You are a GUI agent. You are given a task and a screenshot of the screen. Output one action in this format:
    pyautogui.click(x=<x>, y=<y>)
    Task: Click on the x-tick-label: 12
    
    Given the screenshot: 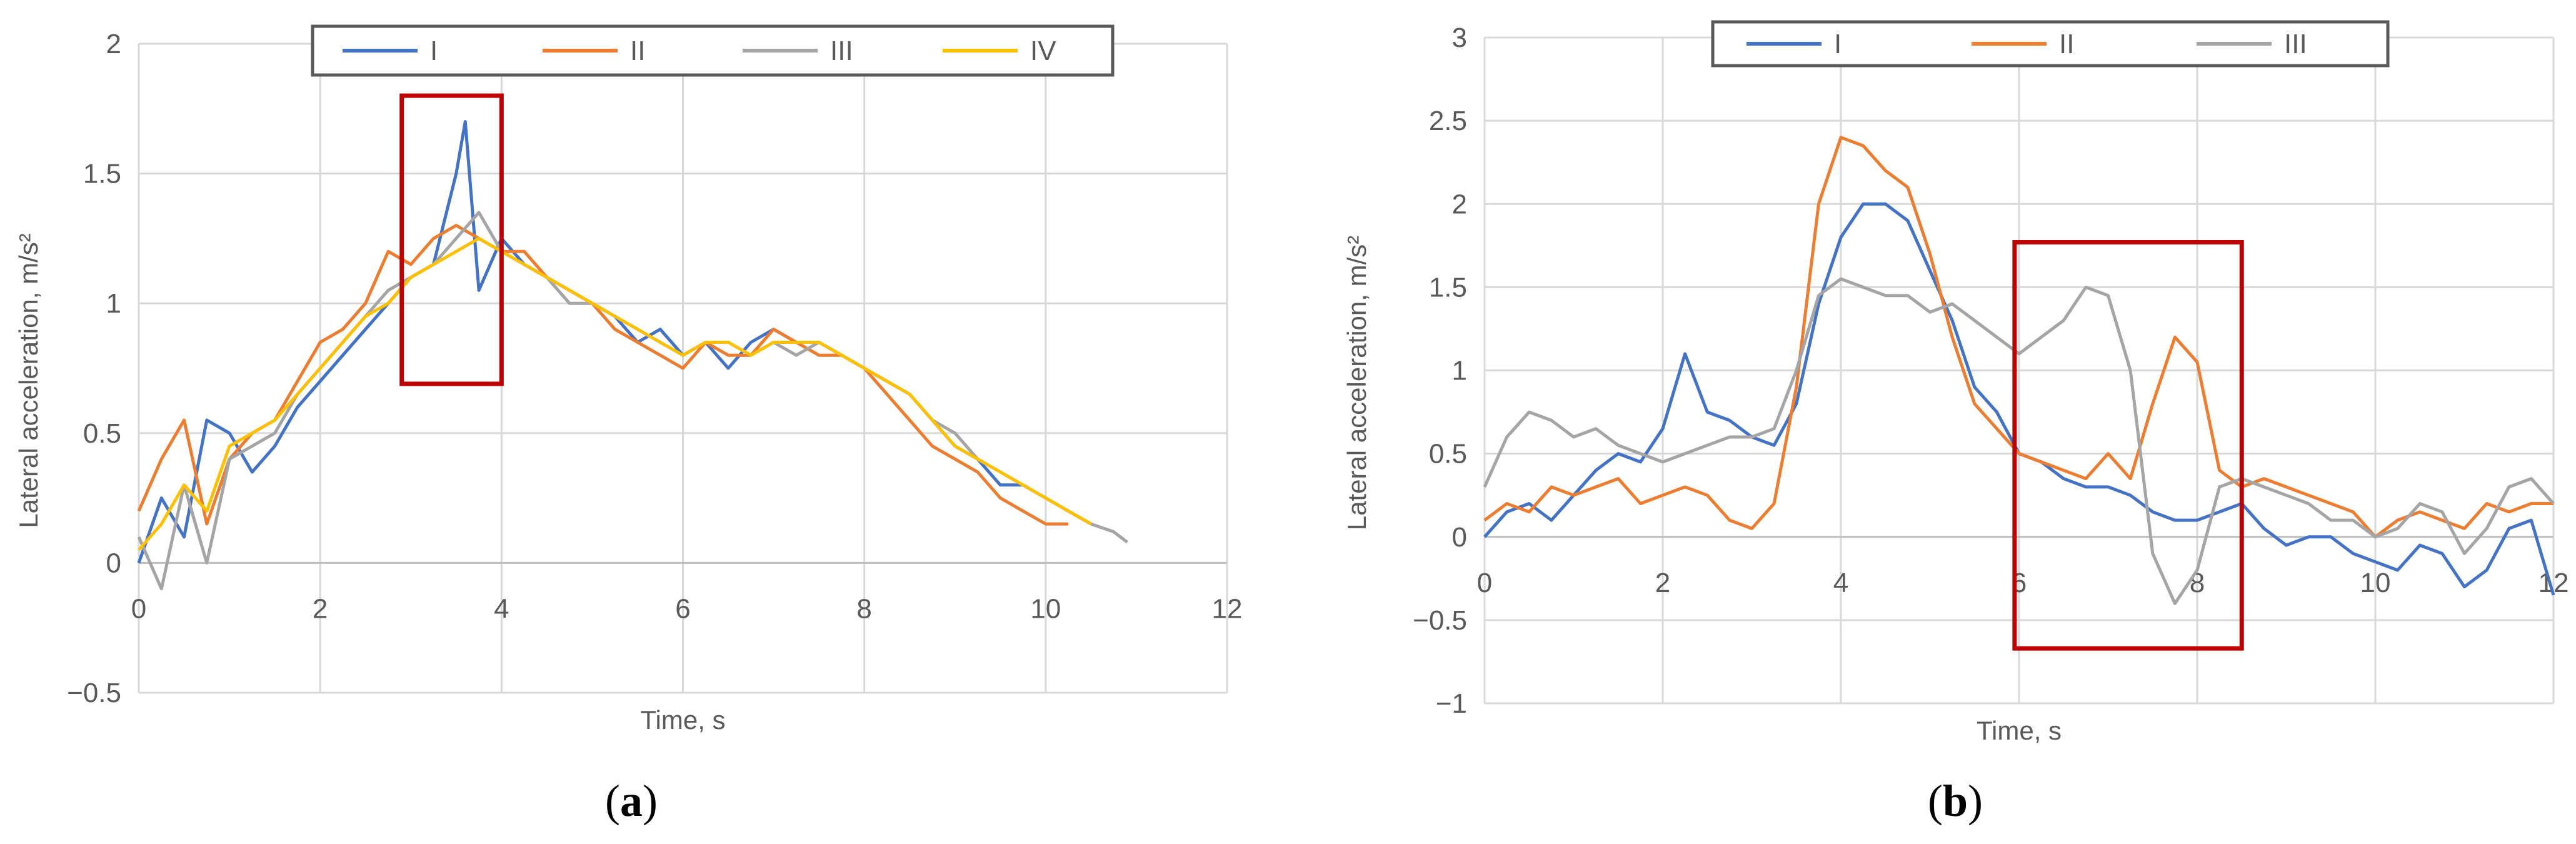 What is the action you would take?
    pyautogui.click(x=1227, y=608)
    